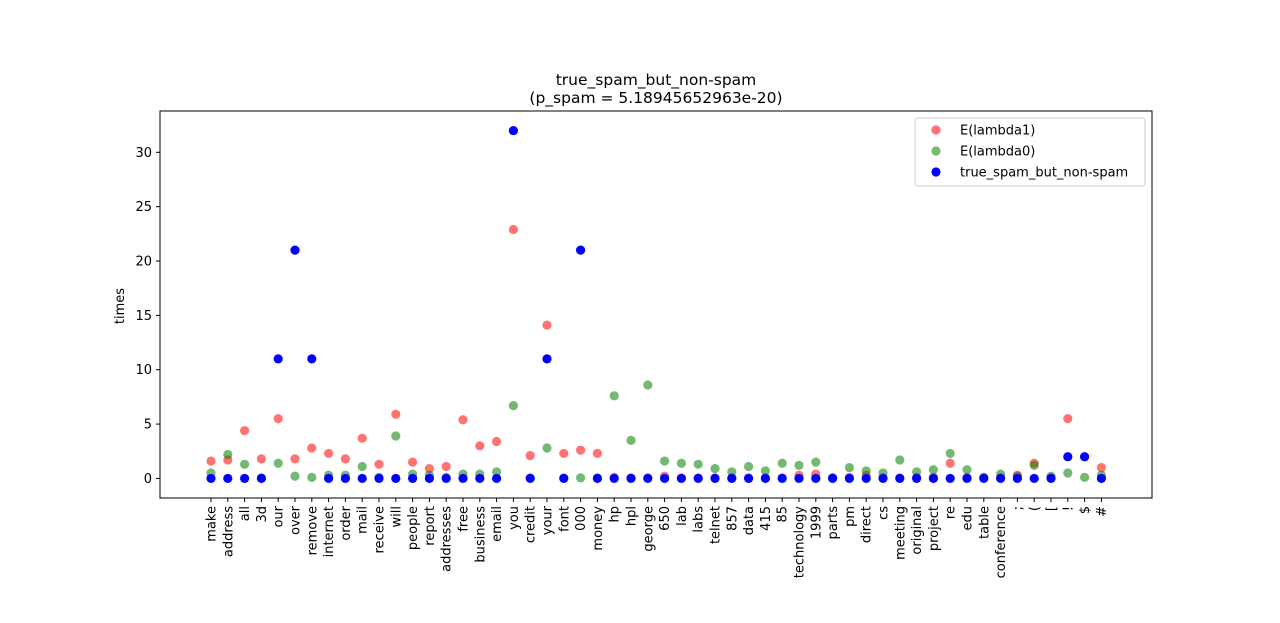 The height and width of the screenshot is (623, 1280). What do you see at coordinates (228, 531) in the screenshot?
I see `x-tick-label: address` at bounding box center [228, 531].